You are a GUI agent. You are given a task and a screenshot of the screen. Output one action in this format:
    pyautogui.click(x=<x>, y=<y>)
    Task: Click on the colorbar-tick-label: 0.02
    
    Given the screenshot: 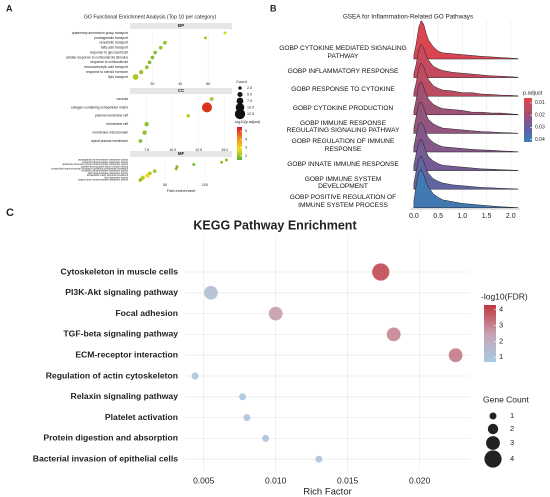 What is the action you would take?
    pyautogui.click(x=540, y=115)
    